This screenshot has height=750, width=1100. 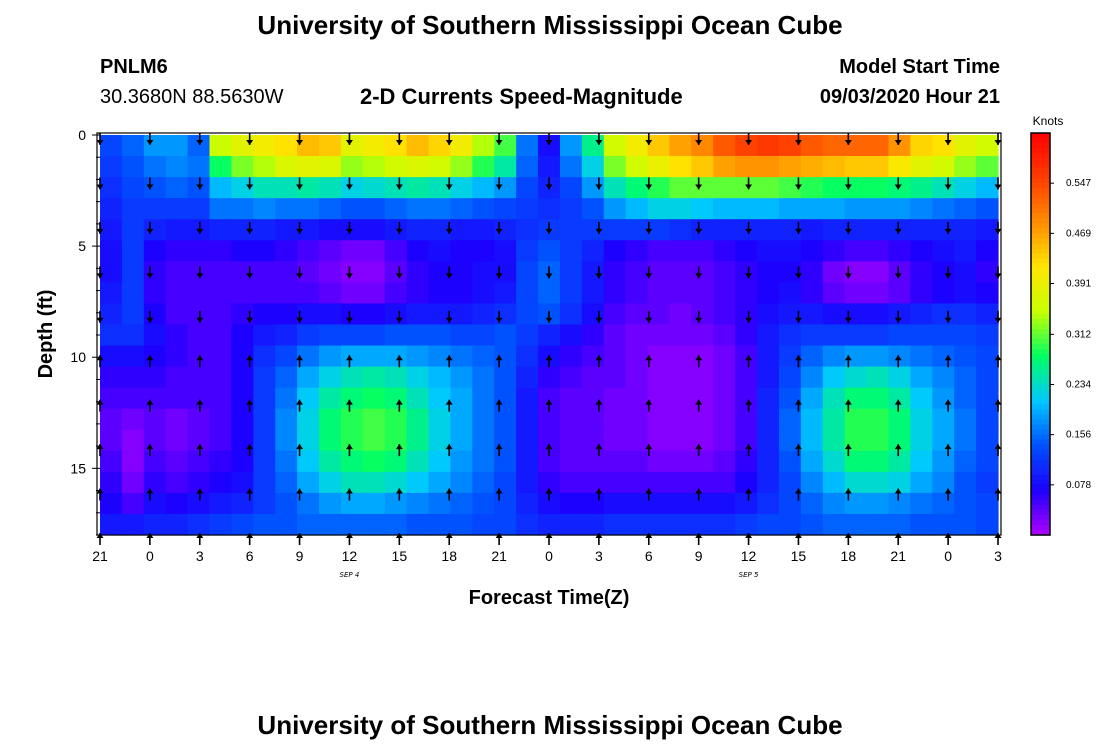 I want to click on colorbar-tick-label: 0.156, so click(x=1078, y=435).